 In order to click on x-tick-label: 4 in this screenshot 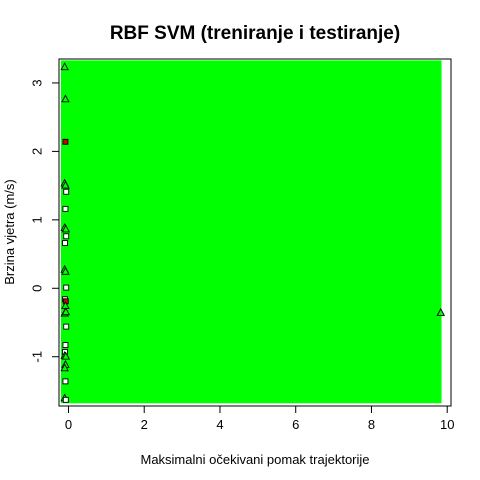, I will do `click(219, 424)`.